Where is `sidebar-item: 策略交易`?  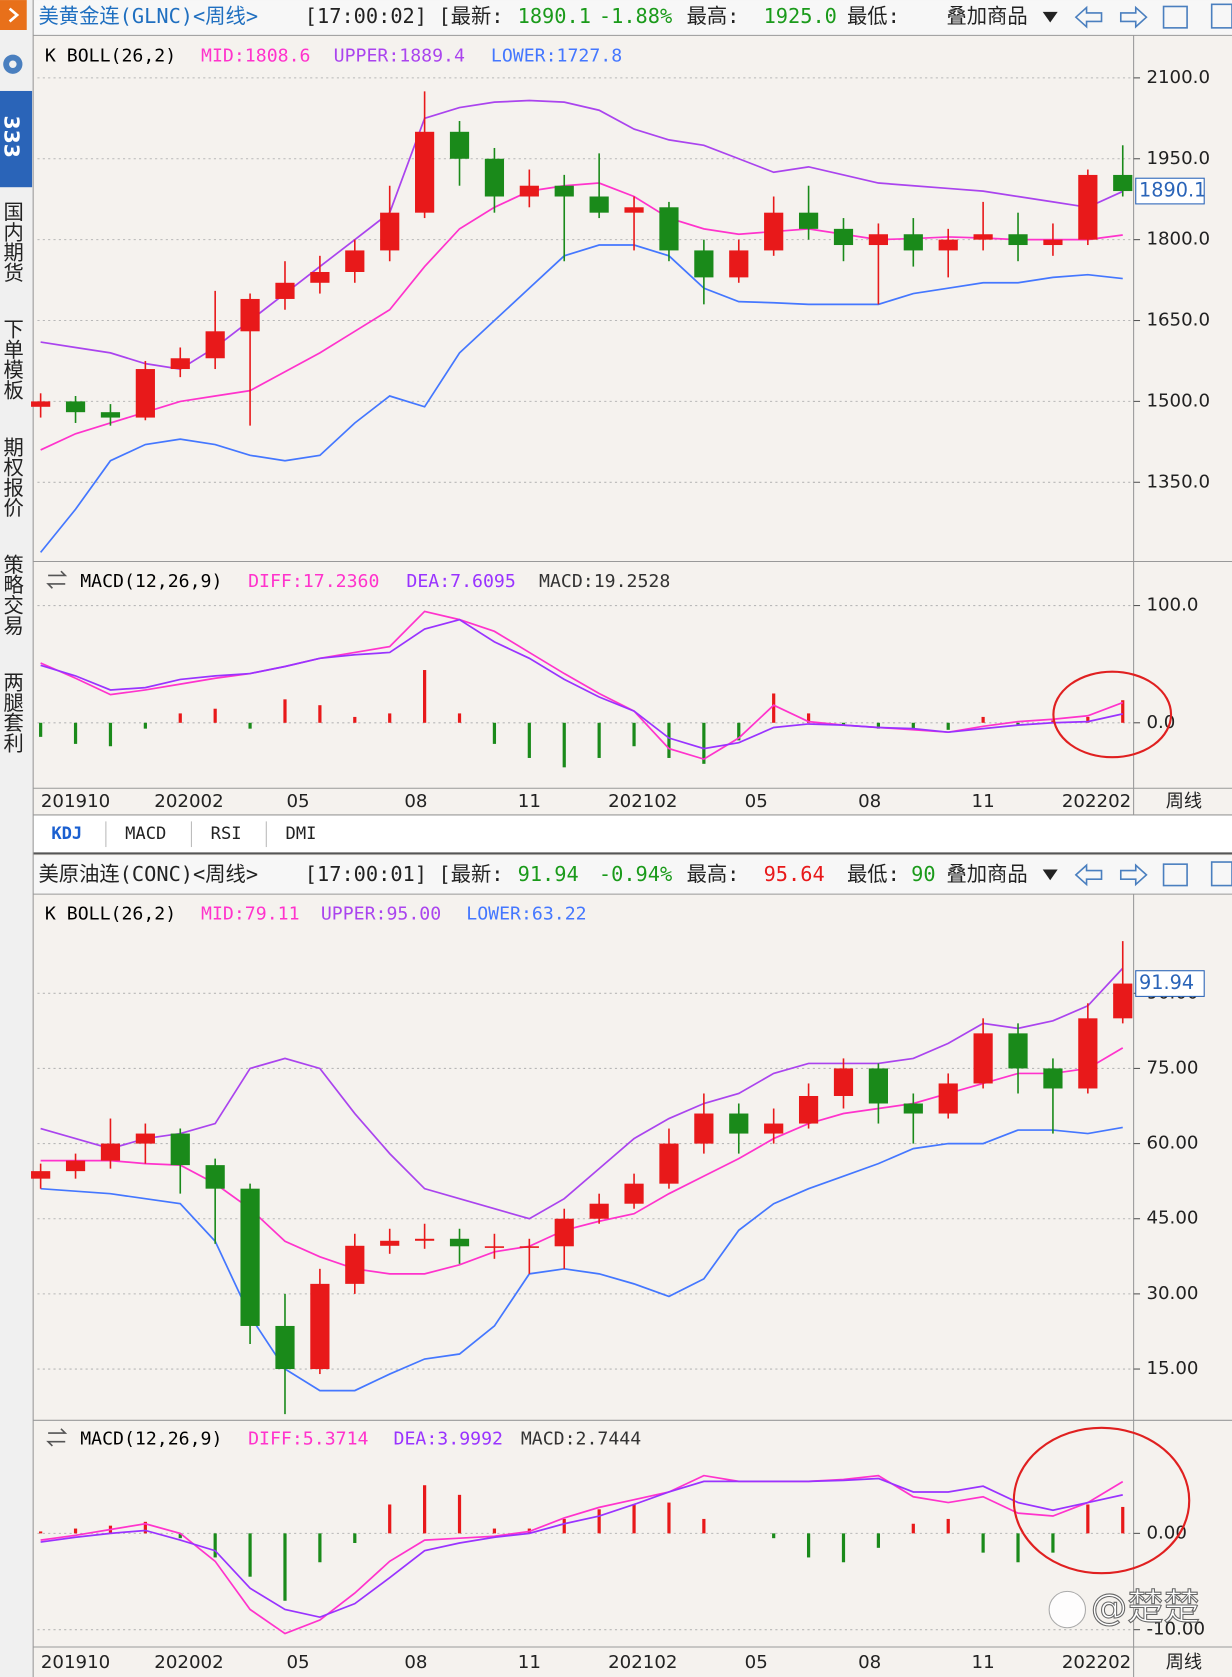
sidebar-item: 策略交易 is located at coordinates (12, 595).